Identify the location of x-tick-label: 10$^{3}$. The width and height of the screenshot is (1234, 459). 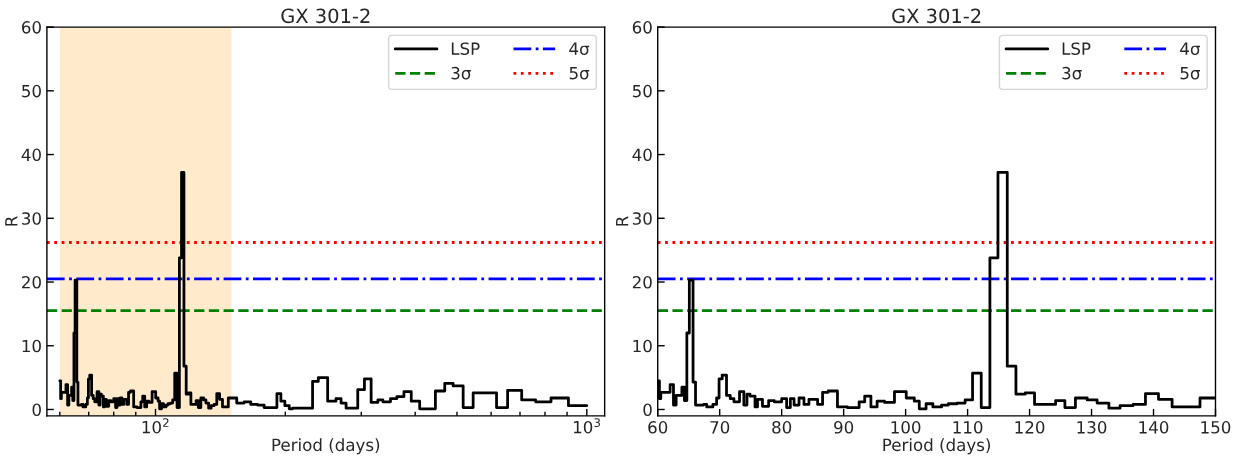
(586, 426).